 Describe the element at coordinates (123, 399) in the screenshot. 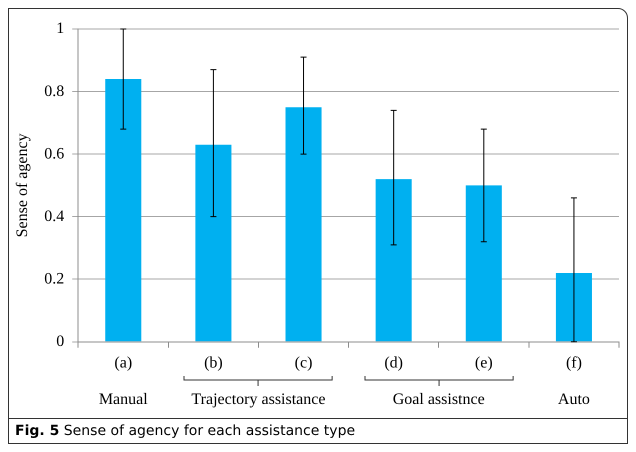

I see `text: Manual` at that location.